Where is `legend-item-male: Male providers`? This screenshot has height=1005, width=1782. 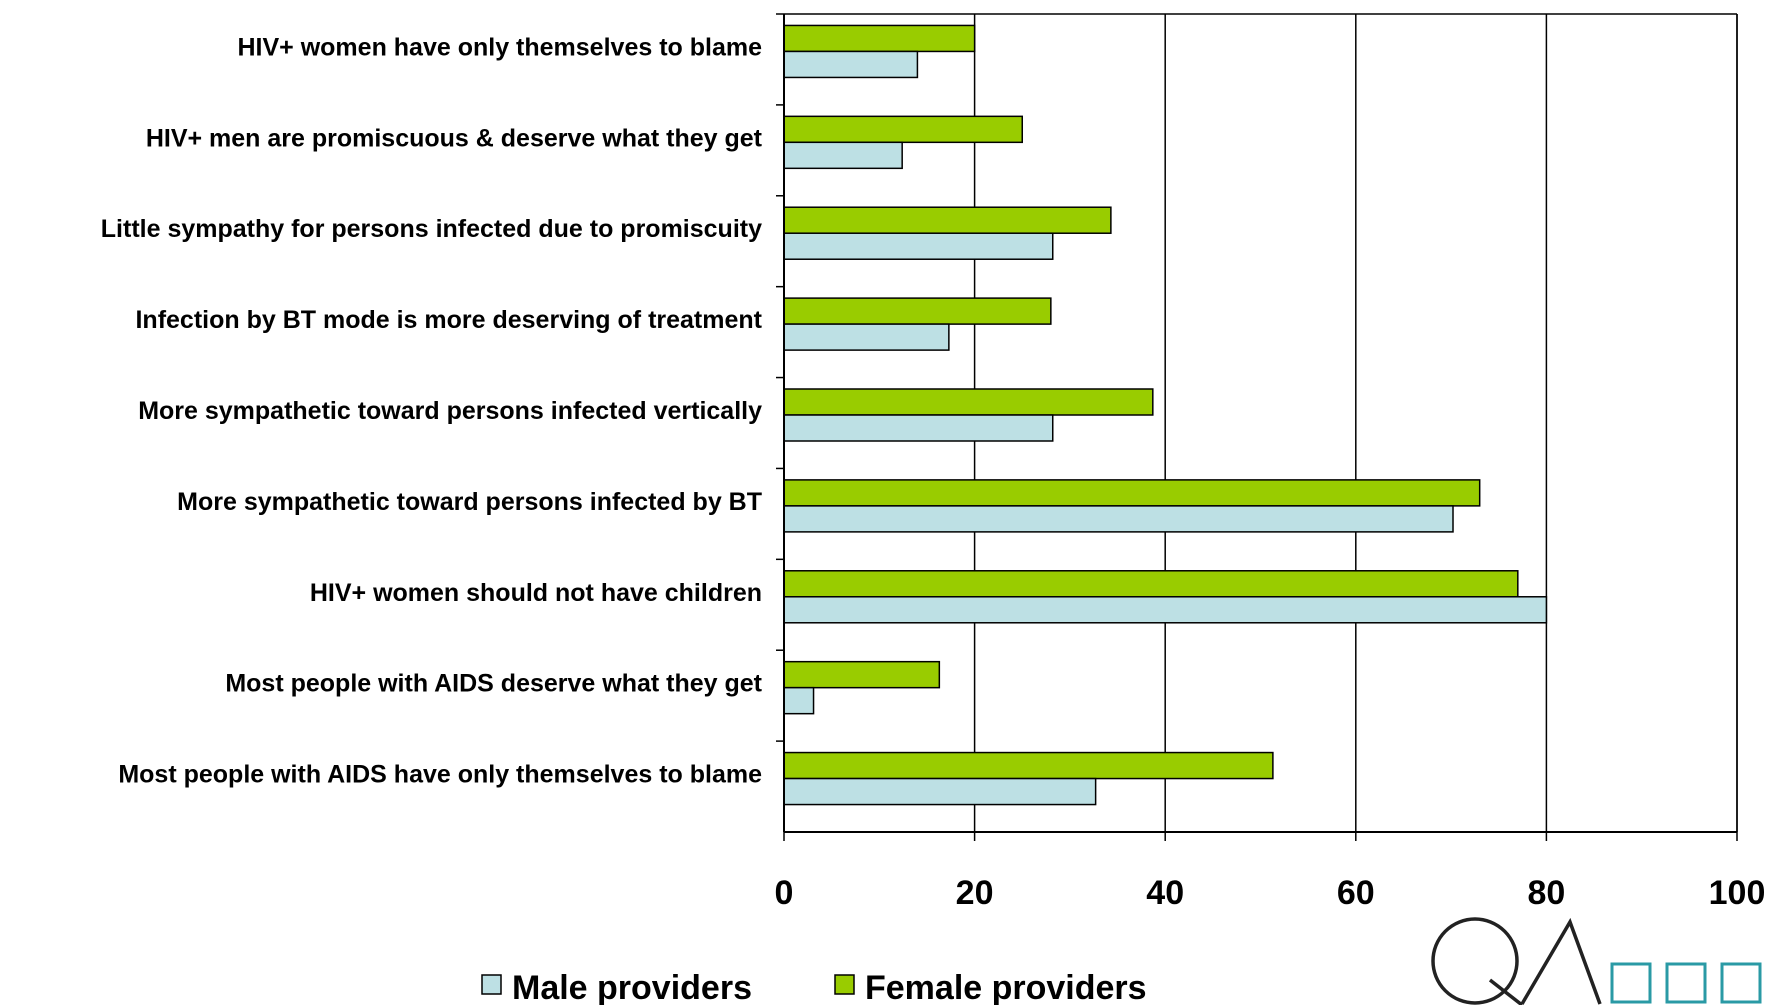
legend-item-male: Male providers is located at coordinates (616, 987).